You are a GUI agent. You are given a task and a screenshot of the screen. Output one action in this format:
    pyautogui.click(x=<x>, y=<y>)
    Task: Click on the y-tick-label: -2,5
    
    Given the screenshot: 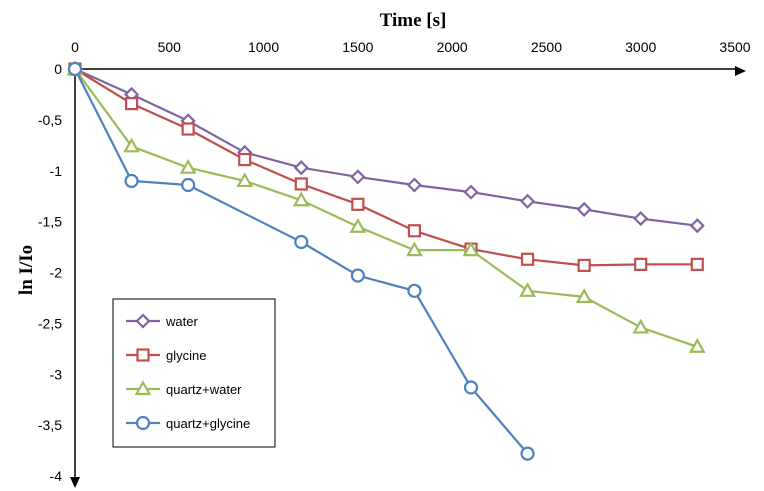 What is the action you would take?
    pyautogui.click(x=50, y=323)
    